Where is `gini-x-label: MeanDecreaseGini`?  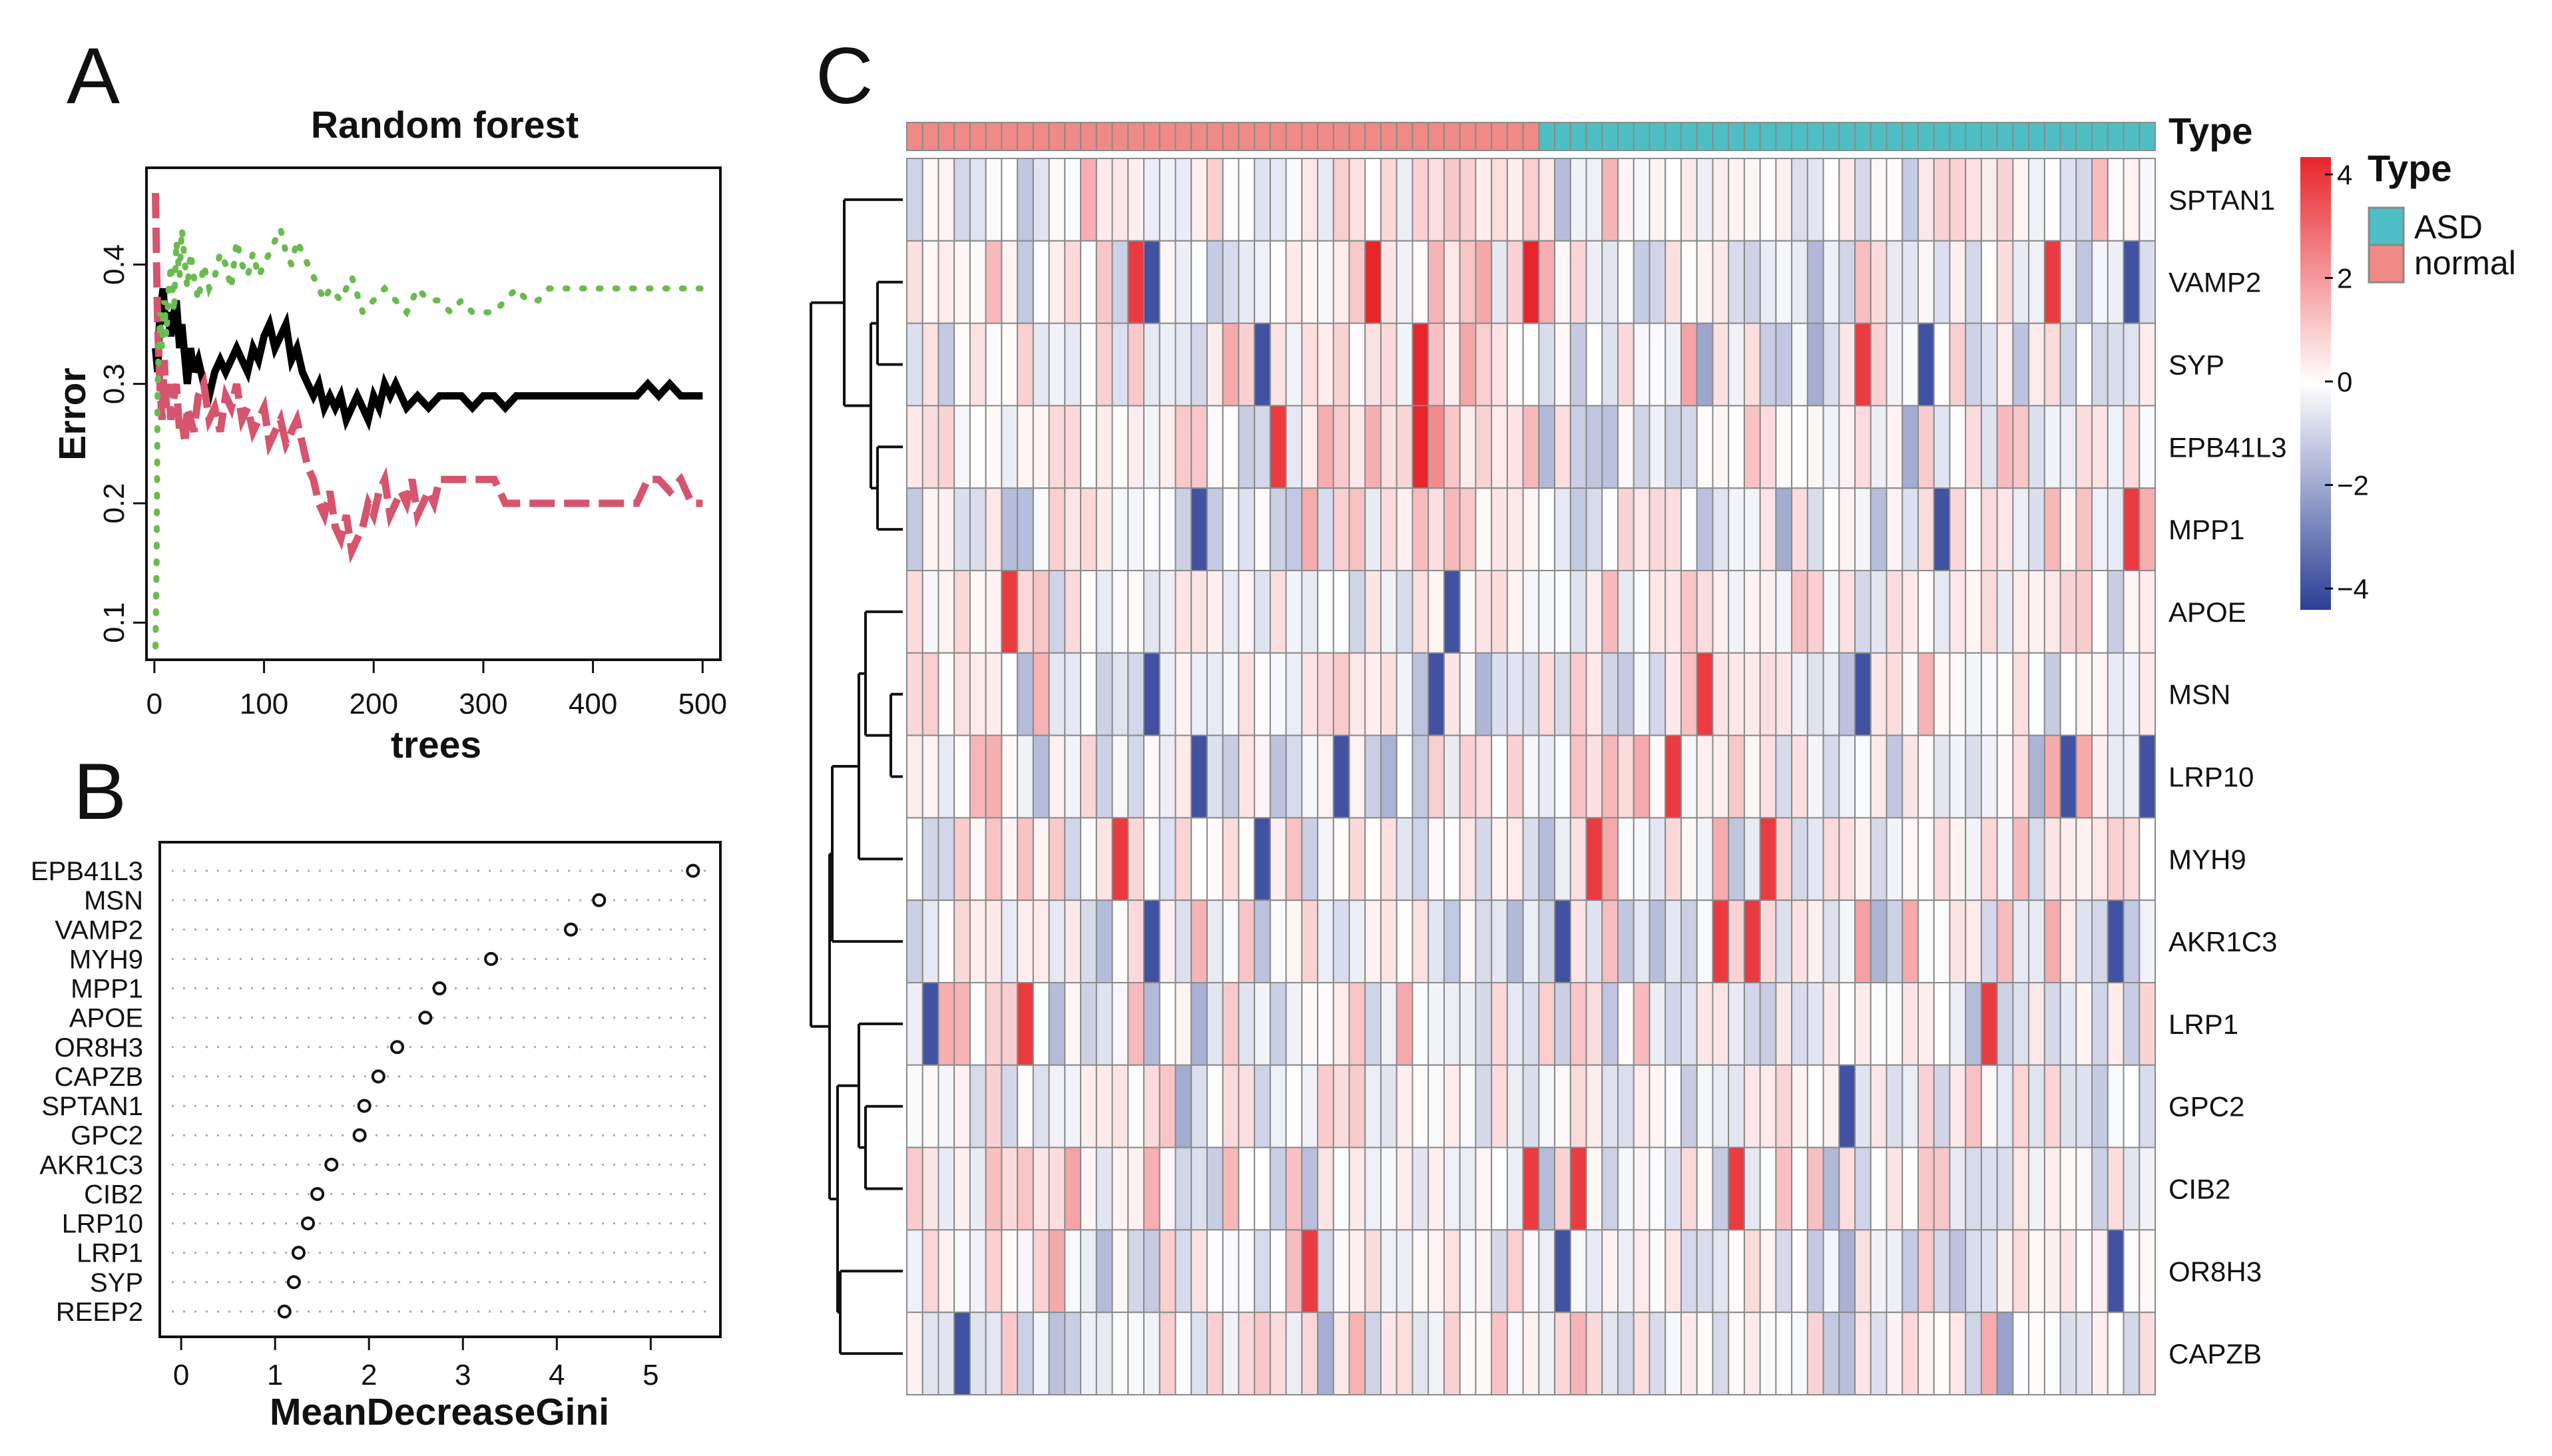
gini-x-label: MeanDecreaseGini is located at coordinates (439, 1412).